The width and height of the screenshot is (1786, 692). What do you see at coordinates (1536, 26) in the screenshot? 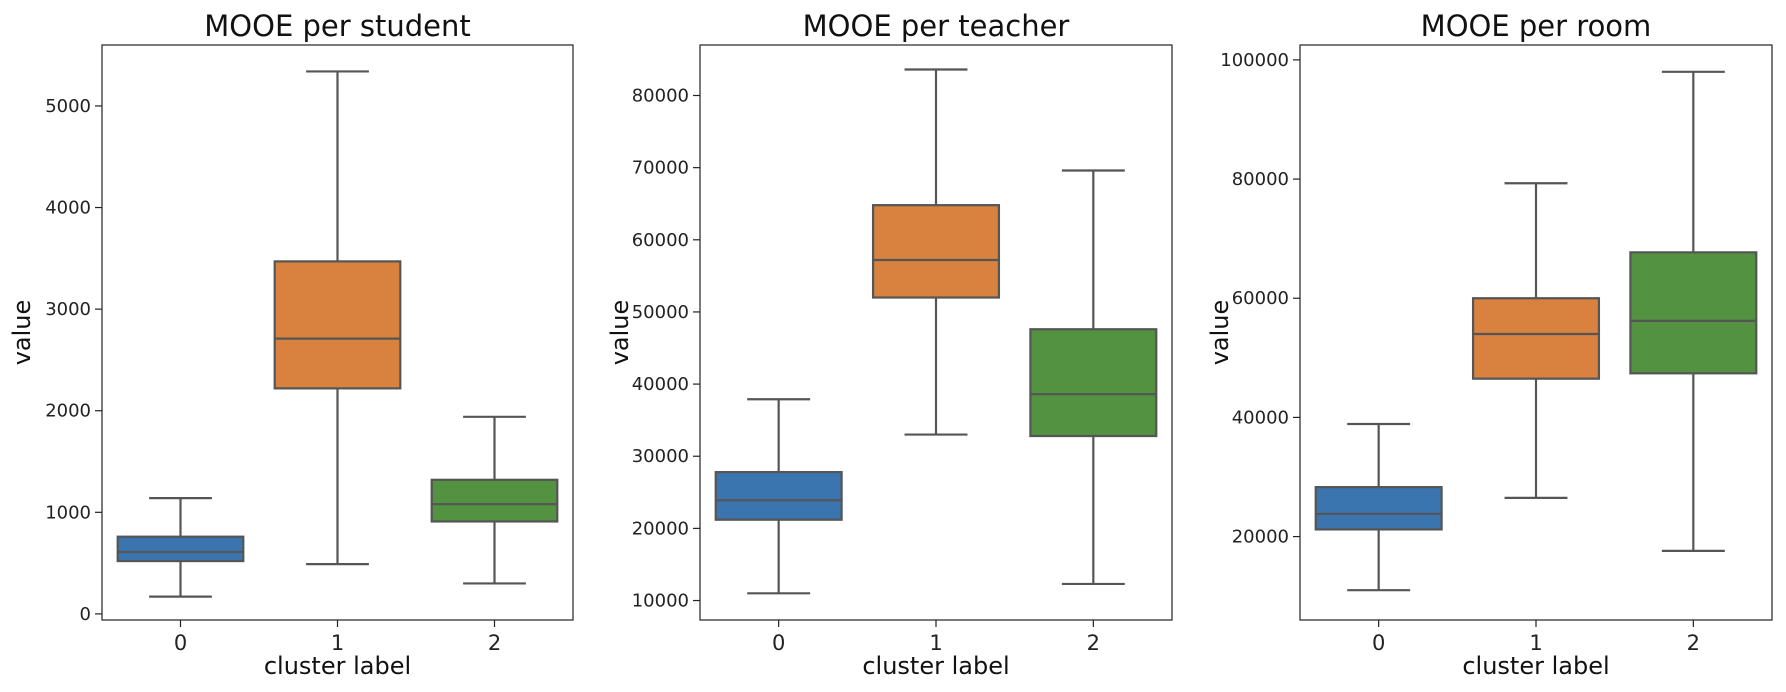
I see `chart-title: MOOE per room` at bounding box center [1536, 26].